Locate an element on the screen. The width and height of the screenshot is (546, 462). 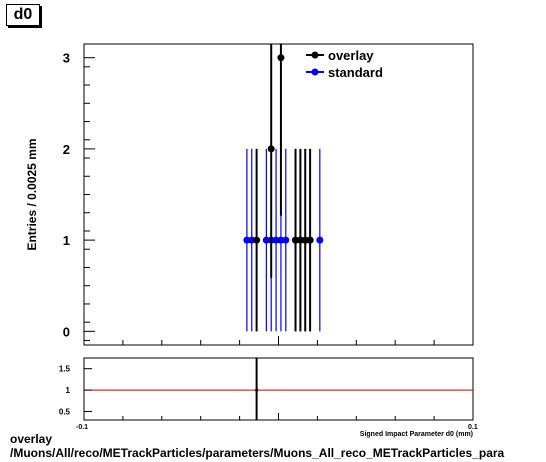
y-tick-label: 2 is located at coordinates (66, 149).